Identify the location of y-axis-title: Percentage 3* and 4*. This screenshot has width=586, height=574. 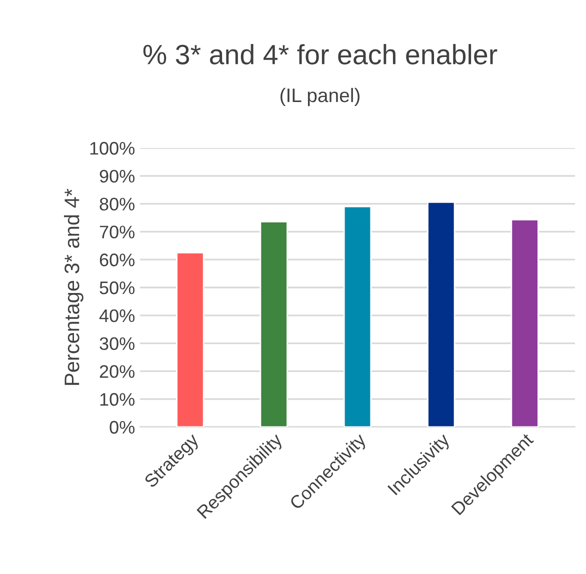
(74, 286).